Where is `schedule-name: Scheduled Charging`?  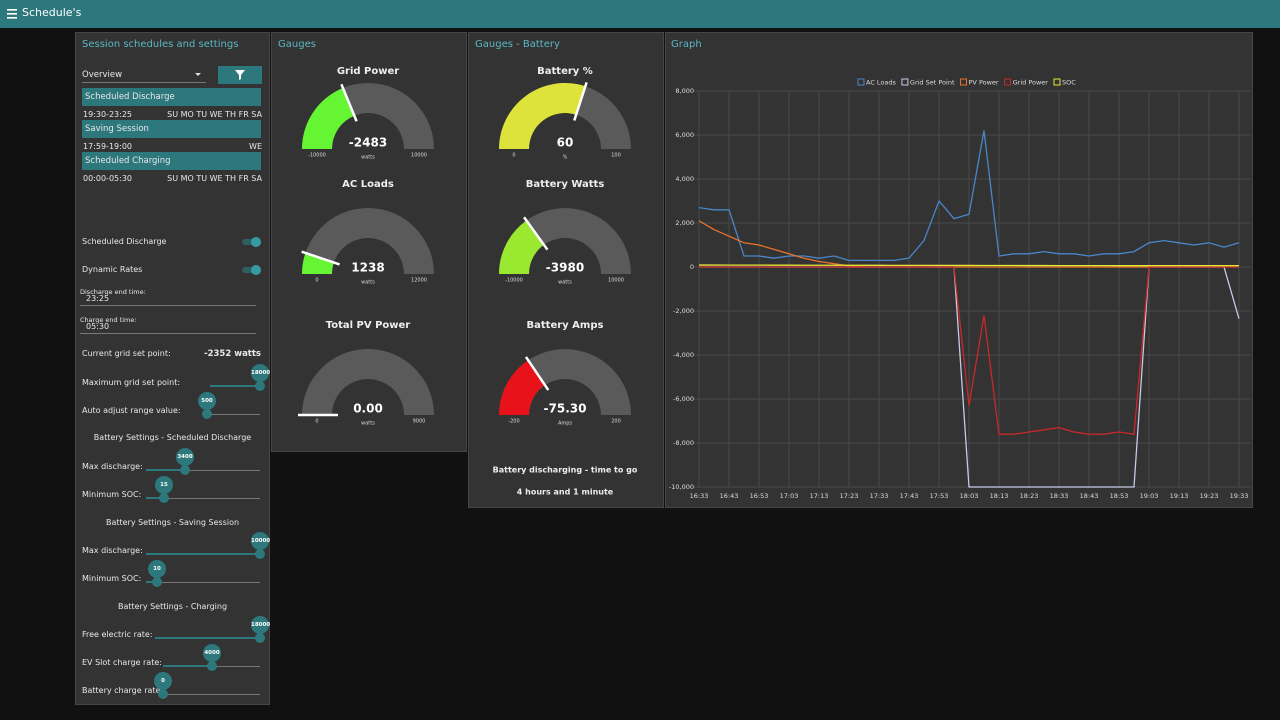
schedule-name: Scheduled Charging is located at coordinates (171, 161).